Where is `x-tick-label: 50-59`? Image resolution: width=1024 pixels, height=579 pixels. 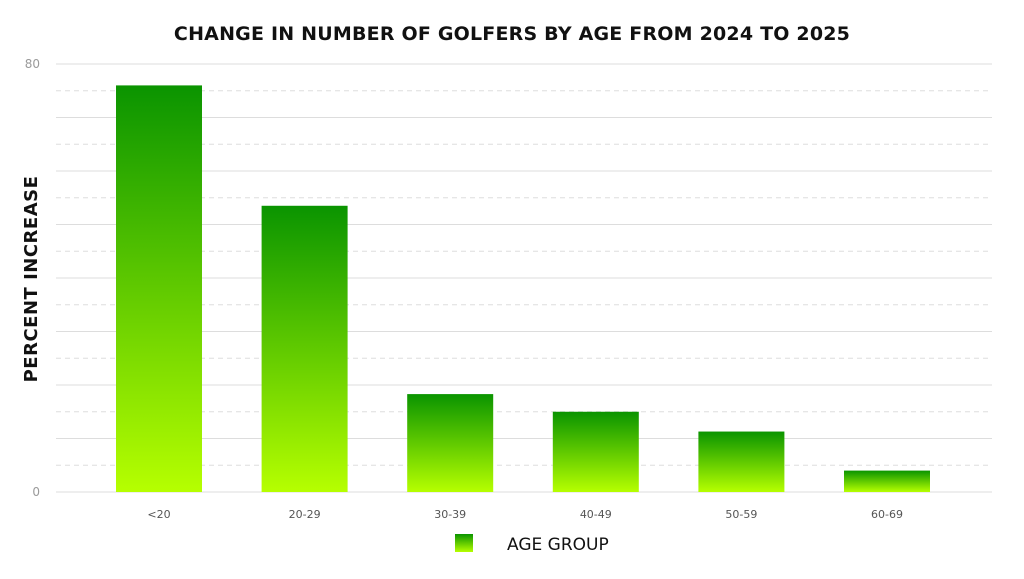 x-tick-label: 50-59 is located at coordinates (741, 514).